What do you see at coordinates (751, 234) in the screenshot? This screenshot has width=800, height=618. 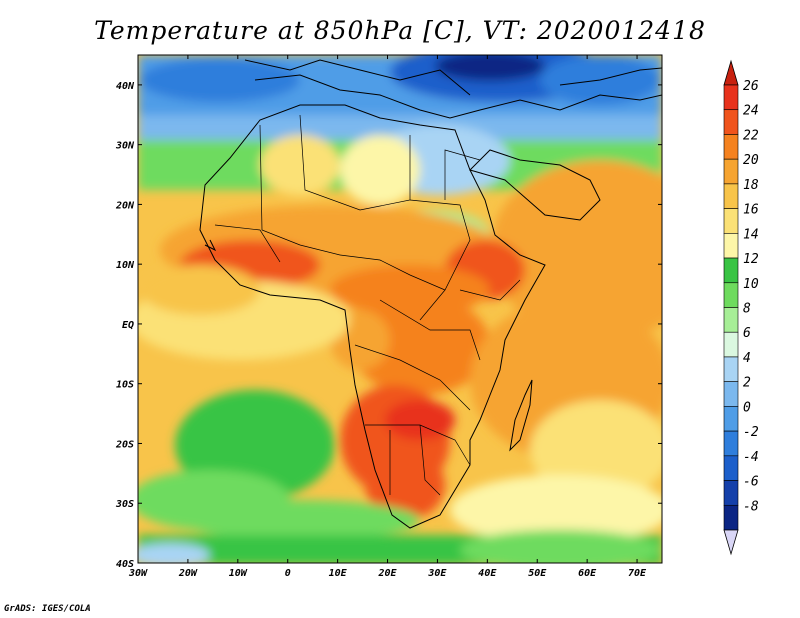 I see `colorbar-label: 14` at bounding box center [751, 234].